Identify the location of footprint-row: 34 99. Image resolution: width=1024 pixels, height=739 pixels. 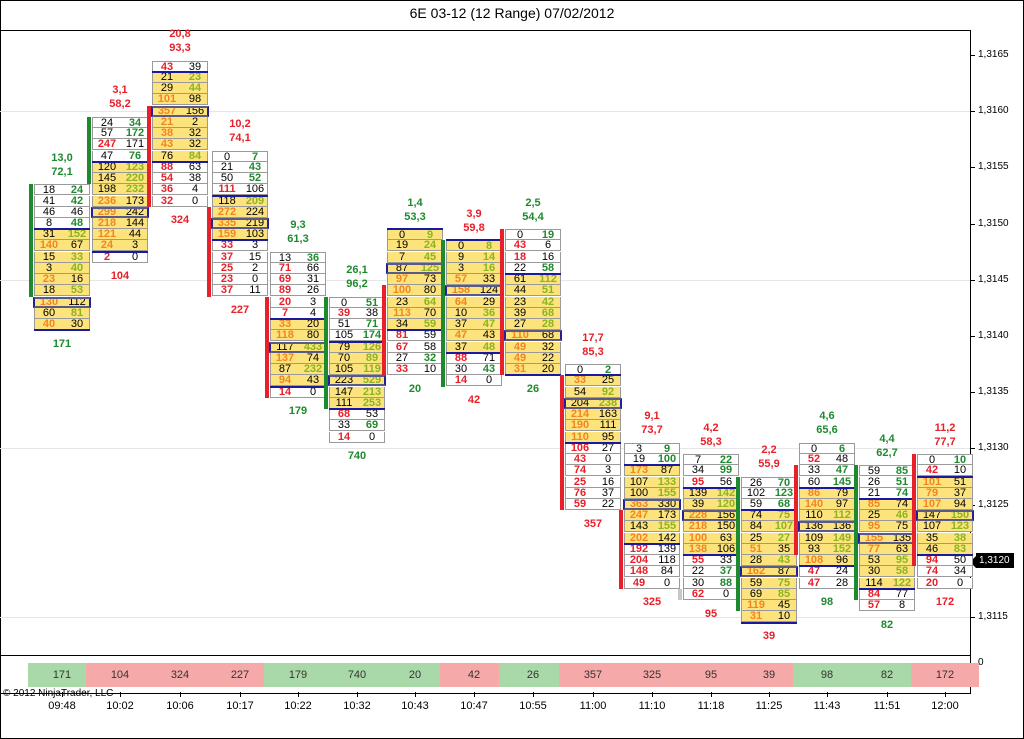
(711, 471).